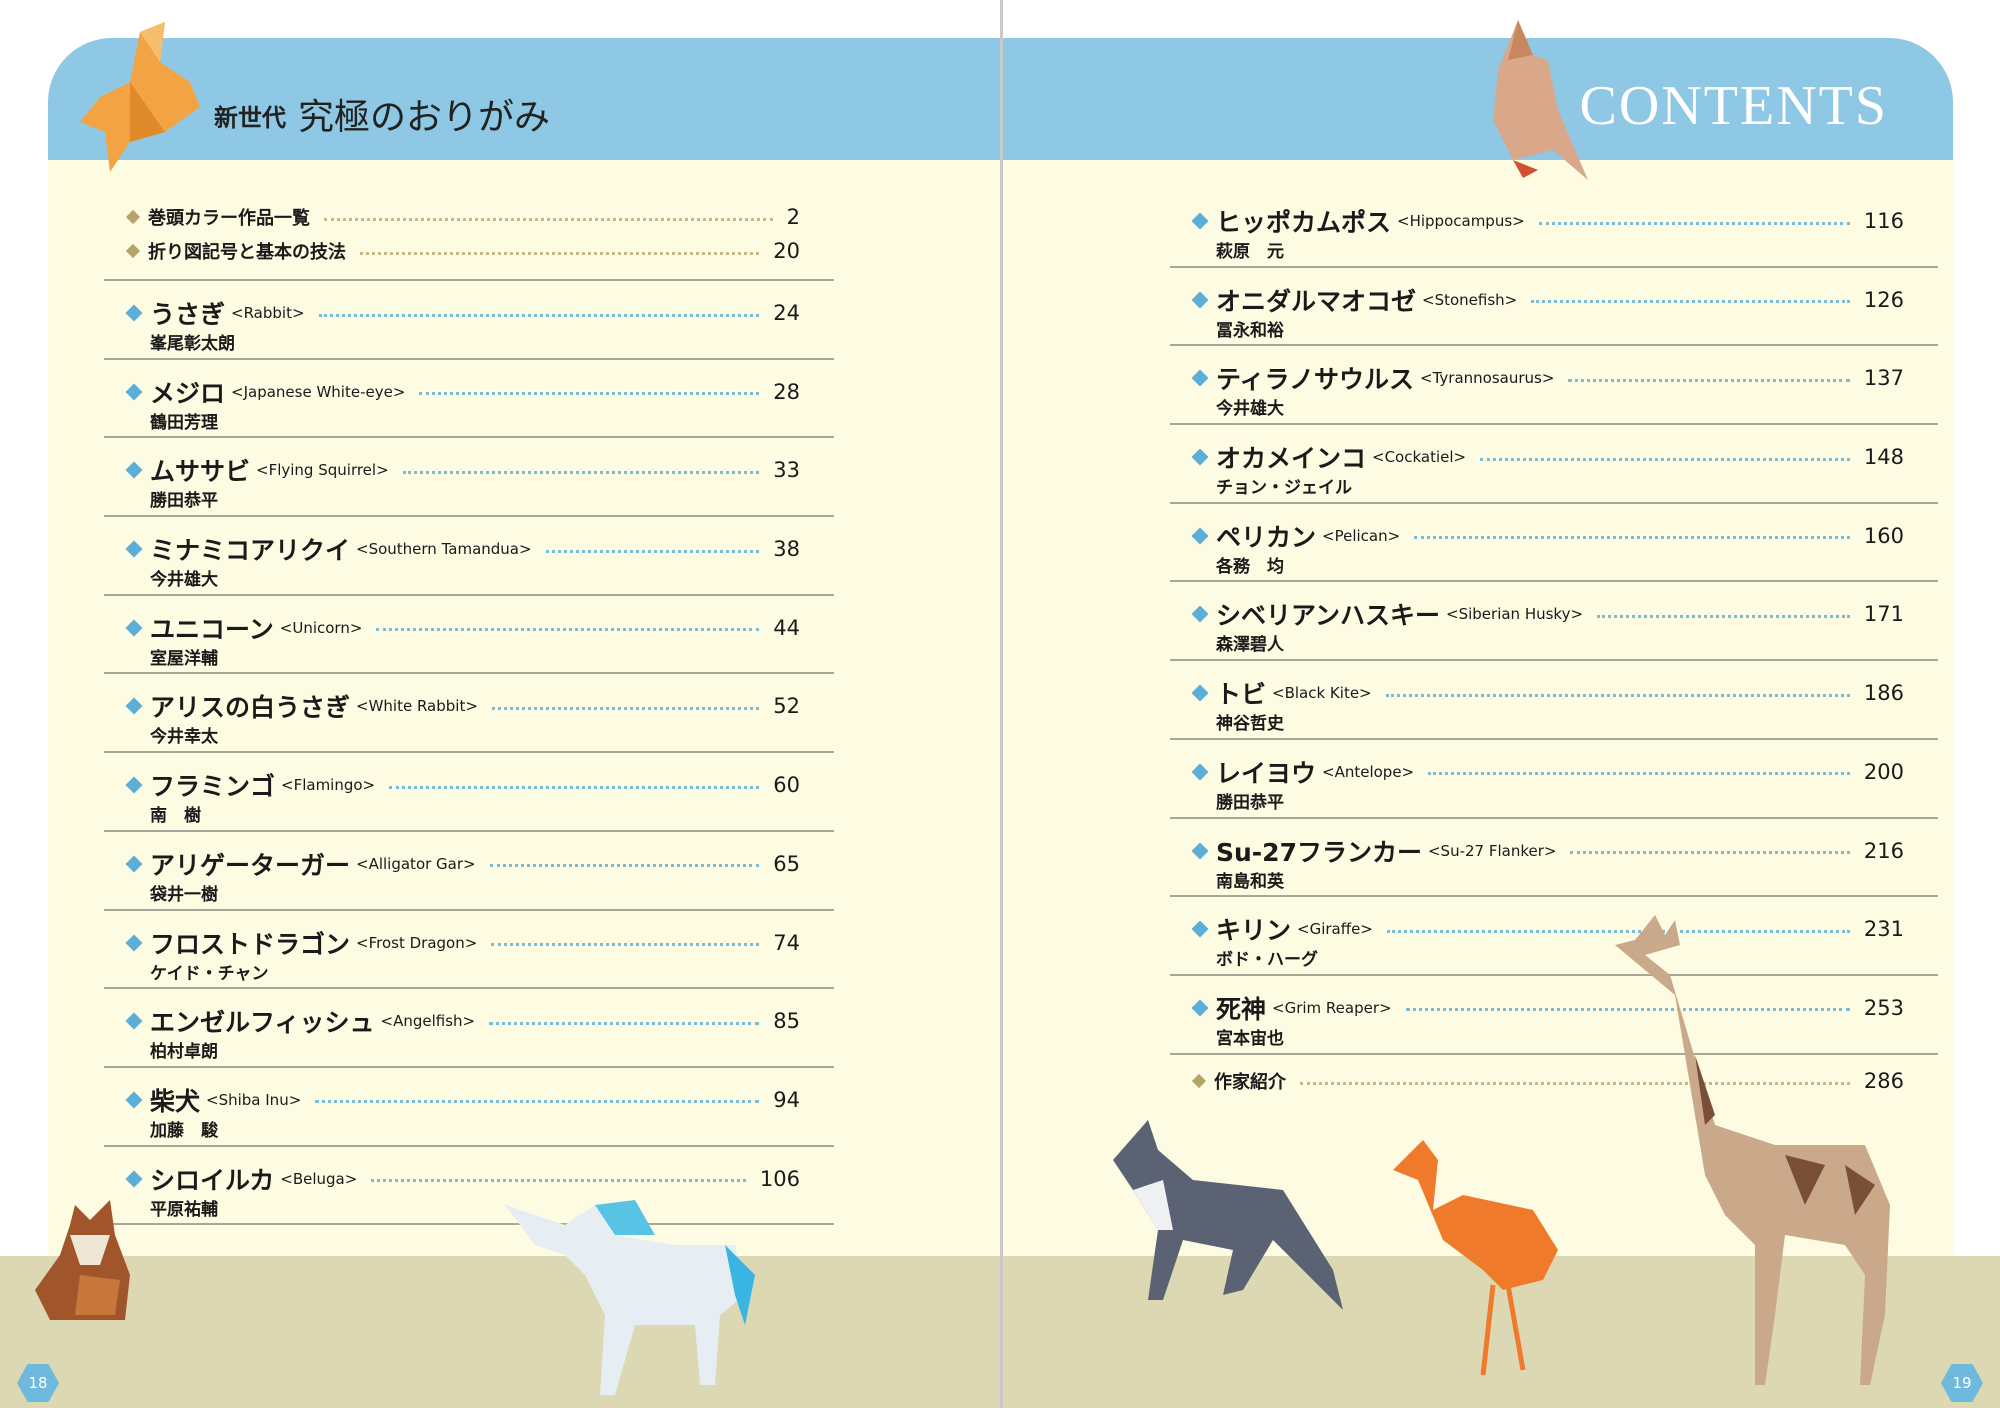  What do you see at coordinates (786, 785) in the screenshot?
I see `entry-page-number: 60` at bounding box center [786, 785].